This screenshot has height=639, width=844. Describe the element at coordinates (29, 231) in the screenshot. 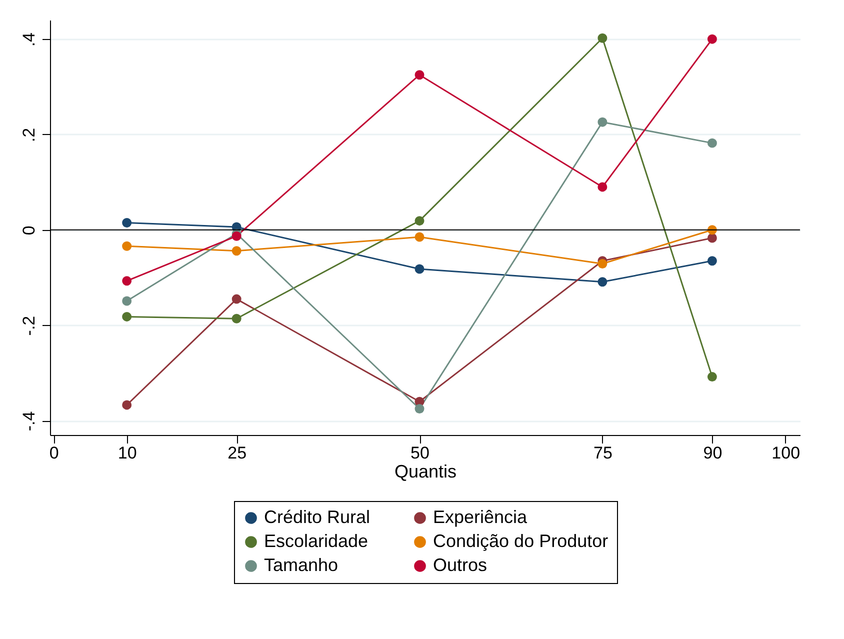

I see `y-tick-label: 0` at that location.